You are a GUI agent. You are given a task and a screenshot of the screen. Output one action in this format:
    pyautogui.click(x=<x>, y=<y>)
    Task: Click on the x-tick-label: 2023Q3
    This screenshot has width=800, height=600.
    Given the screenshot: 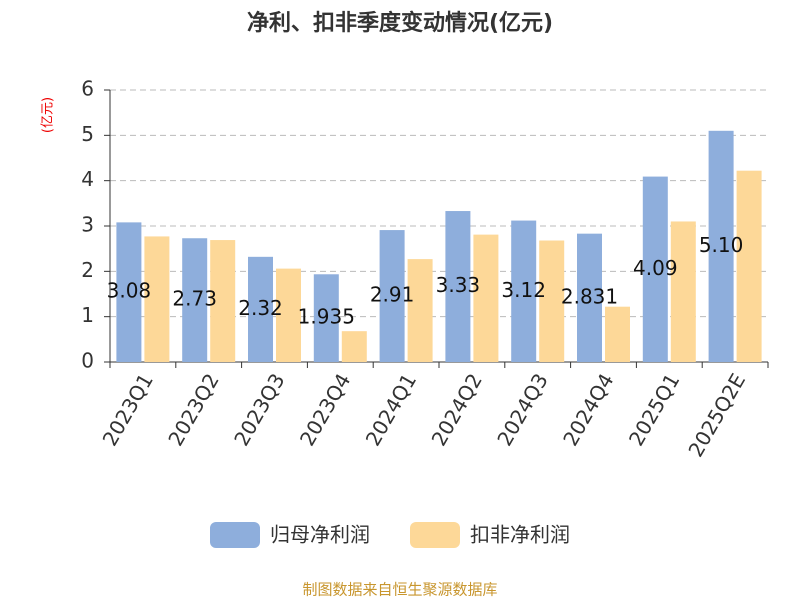 What is the action you would take?
    pyautogui.click(x=259, y=409)
    